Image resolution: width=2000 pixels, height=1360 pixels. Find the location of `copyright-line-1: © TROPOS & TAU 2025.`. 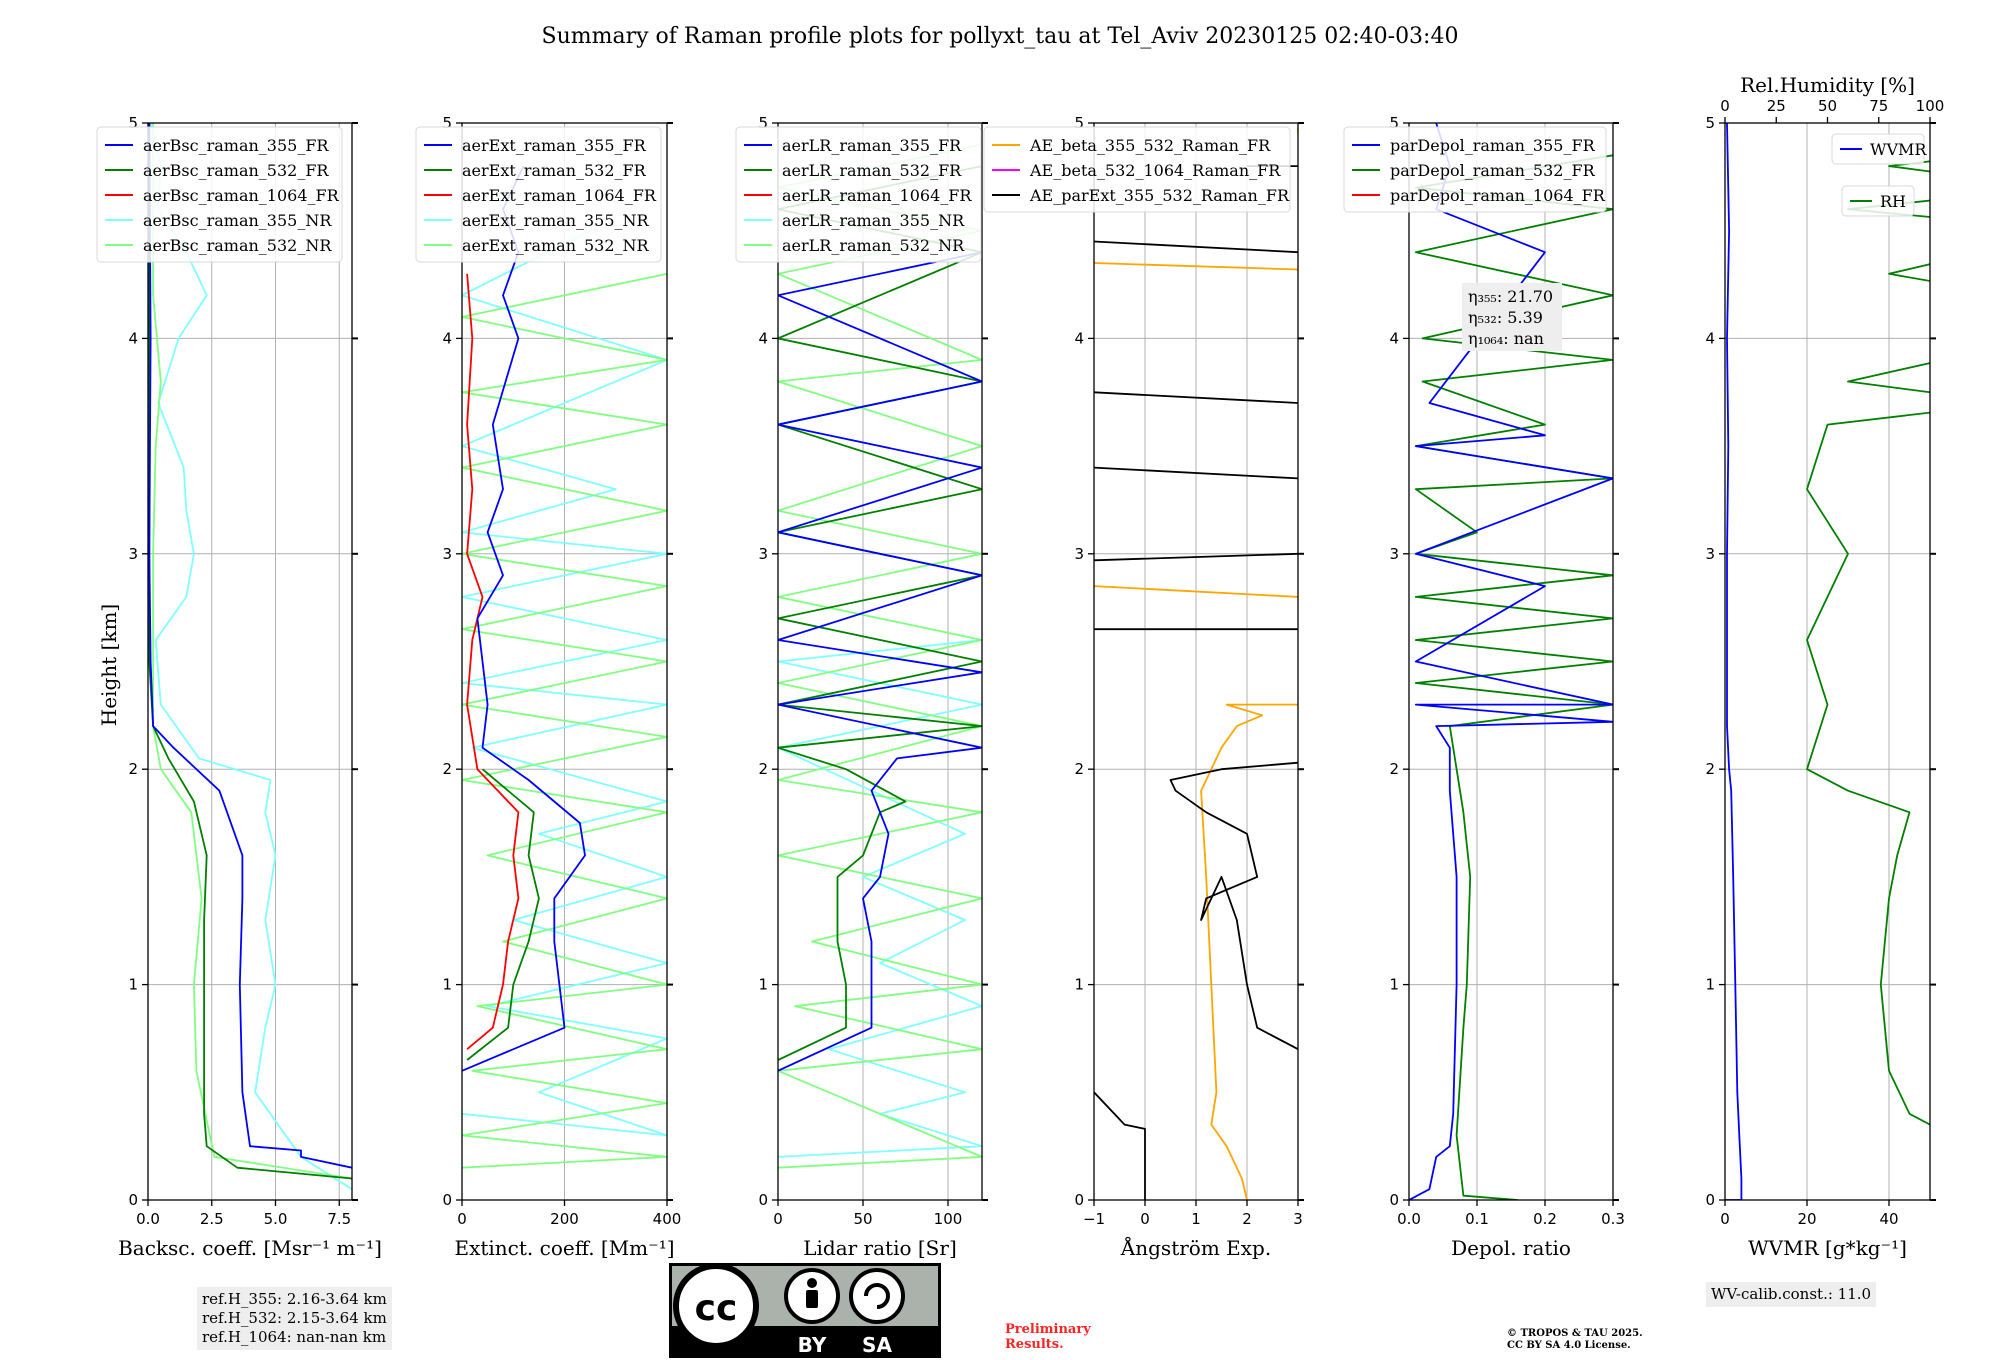

copyright-line-1: © TROPOS & TAU 2025. is located at coordinates (1575, 1333).